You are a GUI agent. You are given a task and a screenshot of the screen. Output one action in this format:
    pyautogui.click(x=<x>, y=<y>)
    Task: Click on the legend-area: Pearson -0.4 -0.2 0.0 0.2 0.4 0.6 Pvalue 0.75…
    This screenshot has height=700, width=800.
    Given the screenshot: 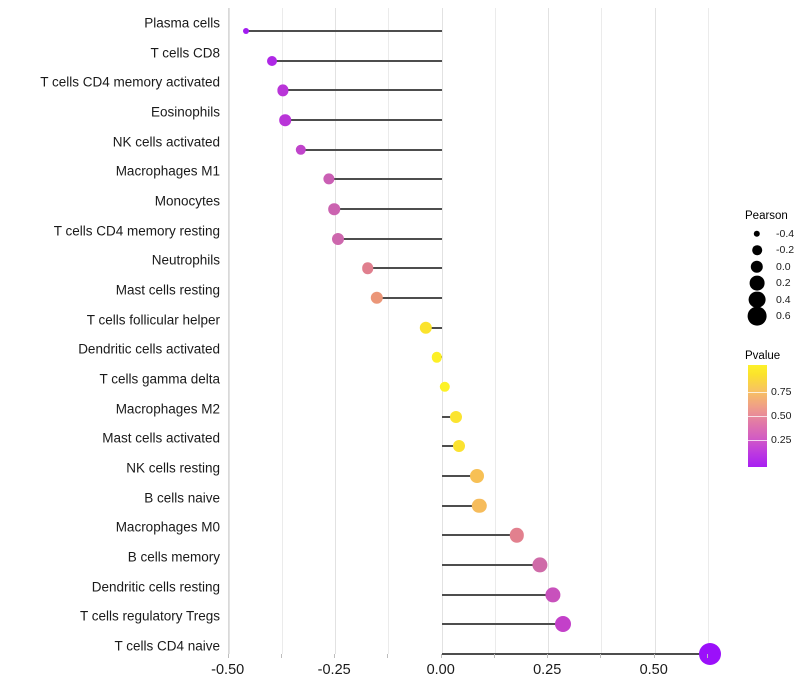 What is the action you would take?
    pyautogui.click(x=770, y=350)
    